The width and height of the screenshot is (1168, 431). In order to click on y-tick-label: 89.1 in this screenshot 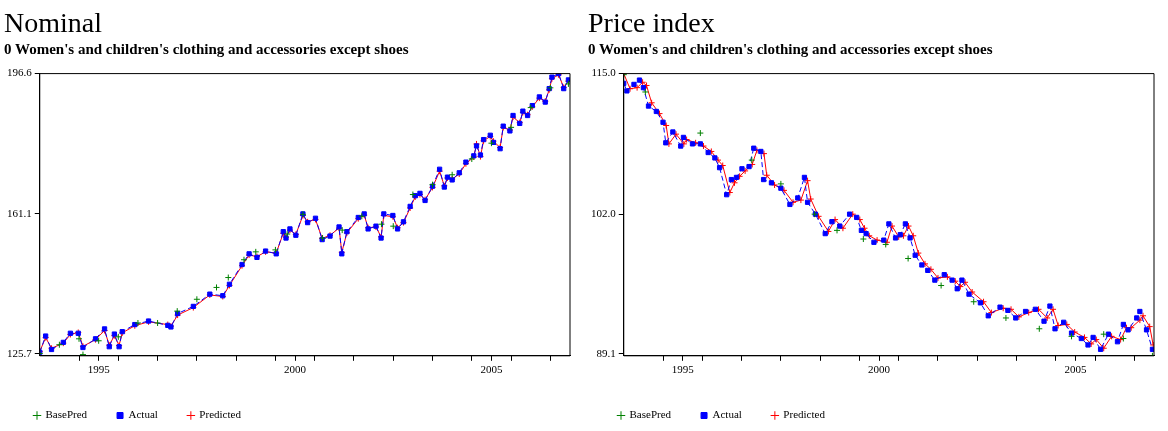, I will do `click(606, 352)`.